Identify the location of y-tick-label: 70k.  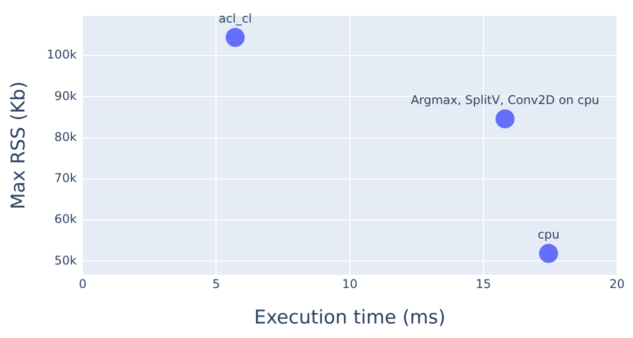
(65, 178).